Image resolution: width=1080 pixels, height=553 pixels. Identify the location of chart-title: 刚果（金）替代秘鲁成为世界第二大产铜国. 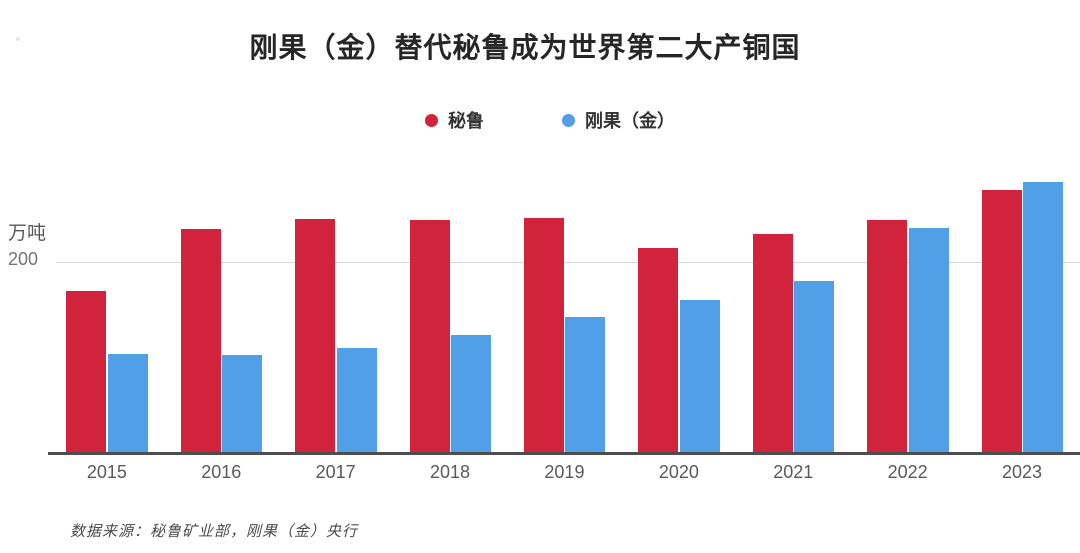
(525, 47).